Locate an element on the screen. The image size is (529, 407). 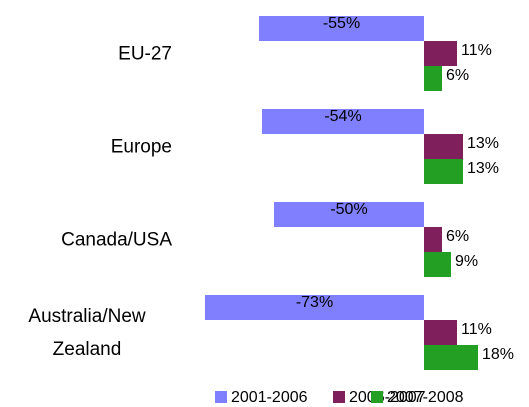
value-label: -73% is located at coordinates (314, 302).